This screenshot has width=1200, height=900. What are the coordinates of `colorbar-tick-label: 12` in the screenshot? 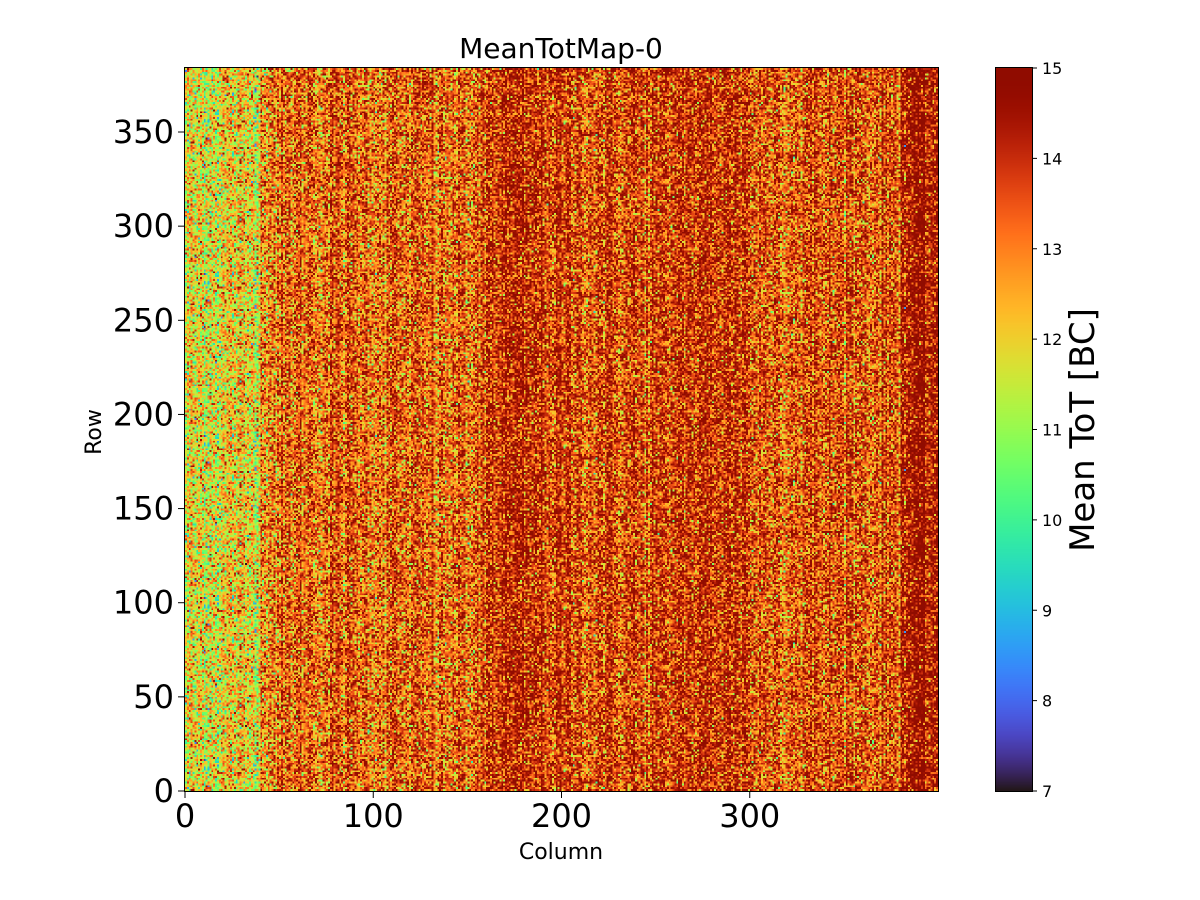 It's located at (1052, 339).